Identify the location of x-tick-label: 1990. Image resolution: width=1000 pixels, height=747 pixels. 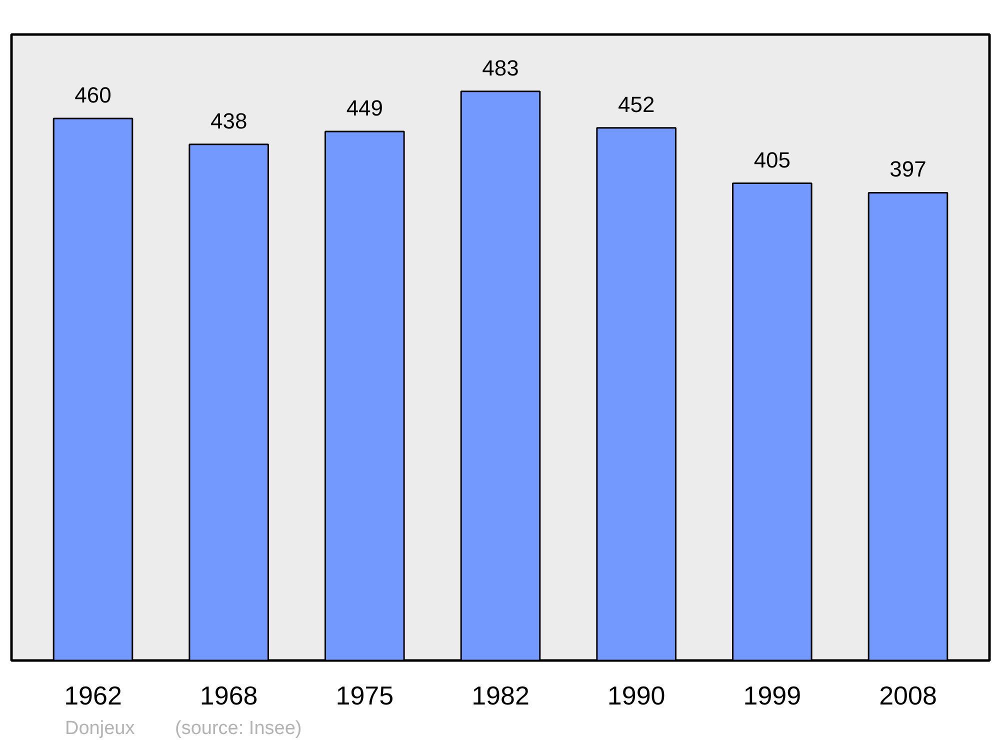
(636, 695).